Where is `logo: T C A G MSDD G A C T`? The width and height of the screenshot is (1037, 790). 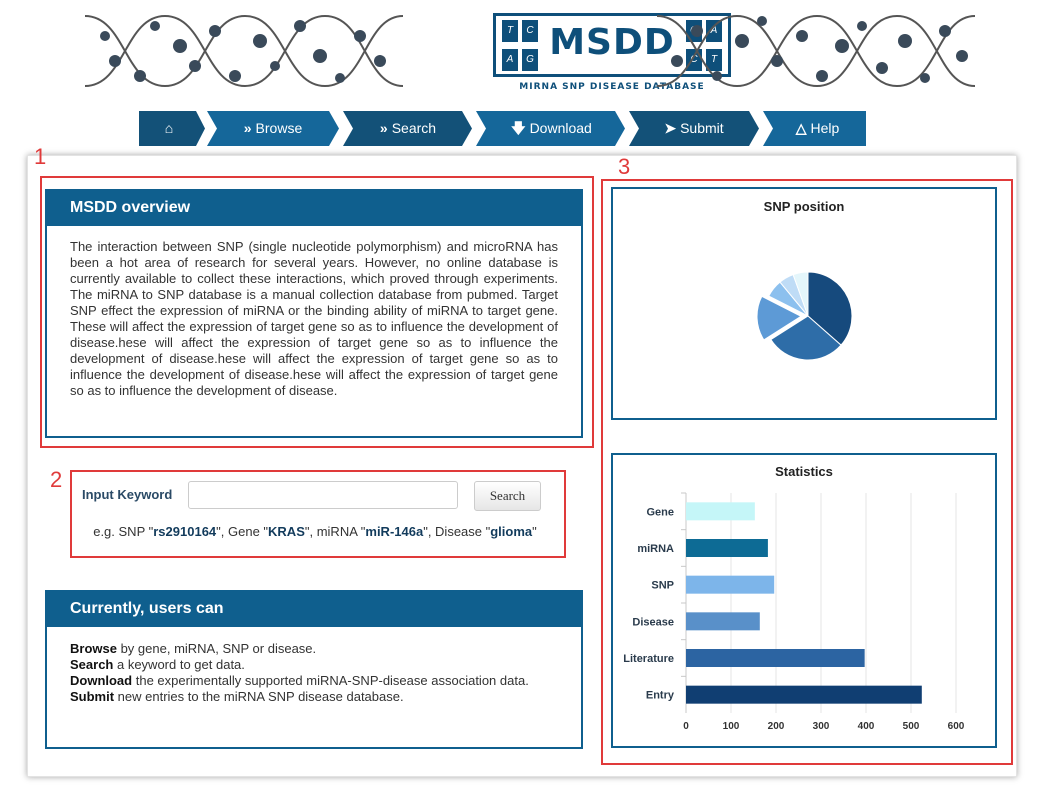
logo: T C A G MSDD G A C T is located at coordinates (612, 45).